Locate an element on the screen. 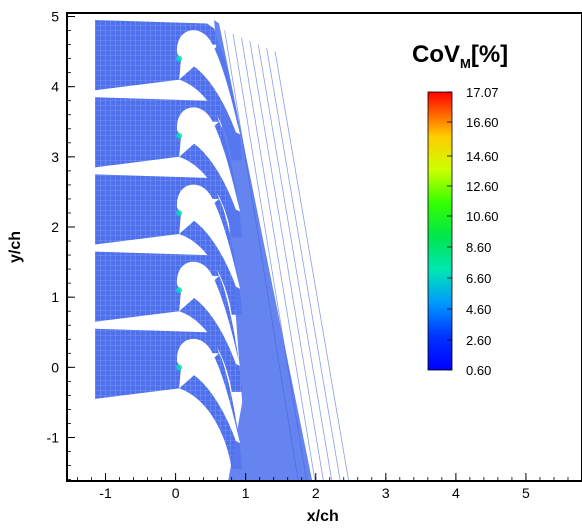 The height and width of the screenshot is (529, 582). colorbar-title: CoVM[%] is located at coordinates (460, 56).